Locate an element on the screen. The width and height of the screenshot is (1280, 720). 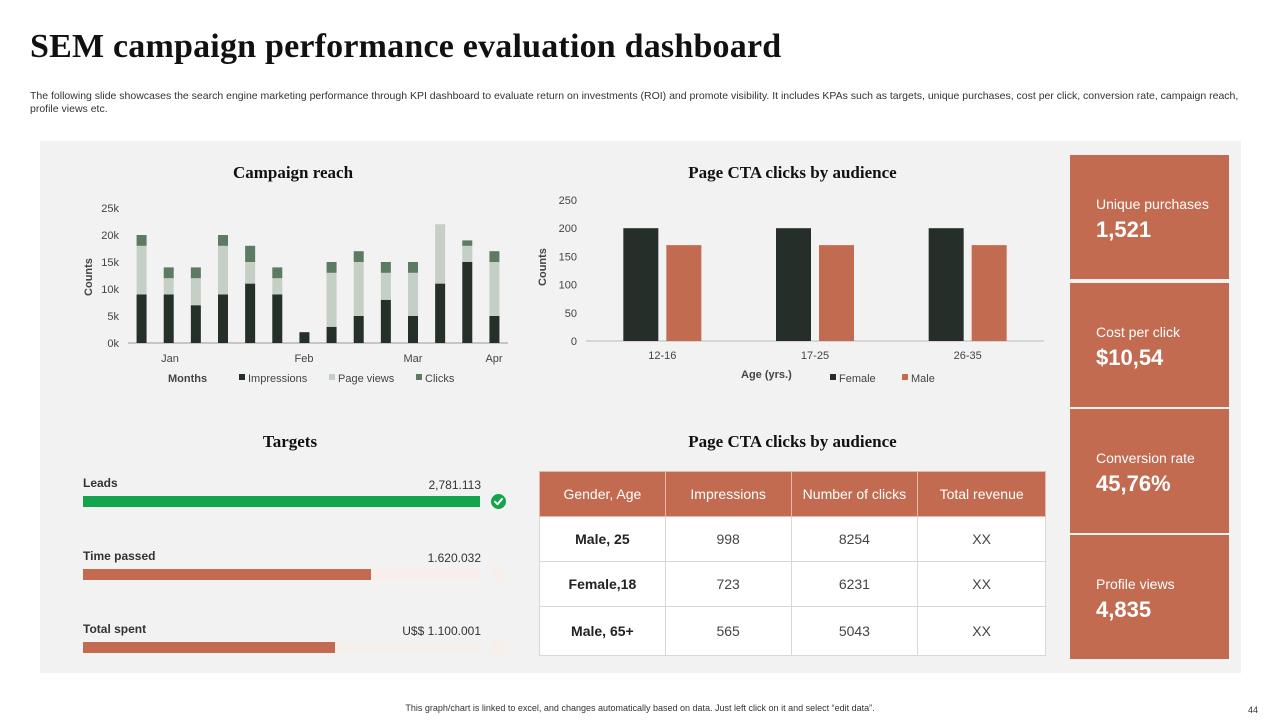
x-tick-label: 26-35 is located at coordinates (968, 356).